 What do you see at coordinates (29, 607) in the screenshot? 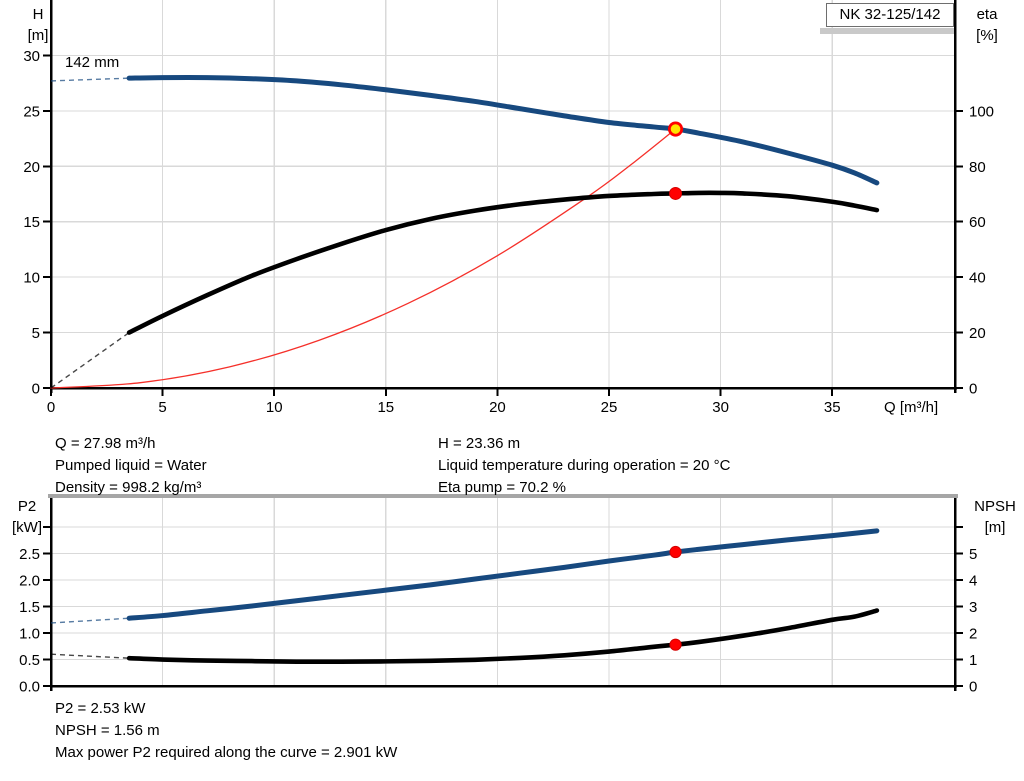
I see `y-left-tick-label: 1.5` at bounding box center [29, 607].